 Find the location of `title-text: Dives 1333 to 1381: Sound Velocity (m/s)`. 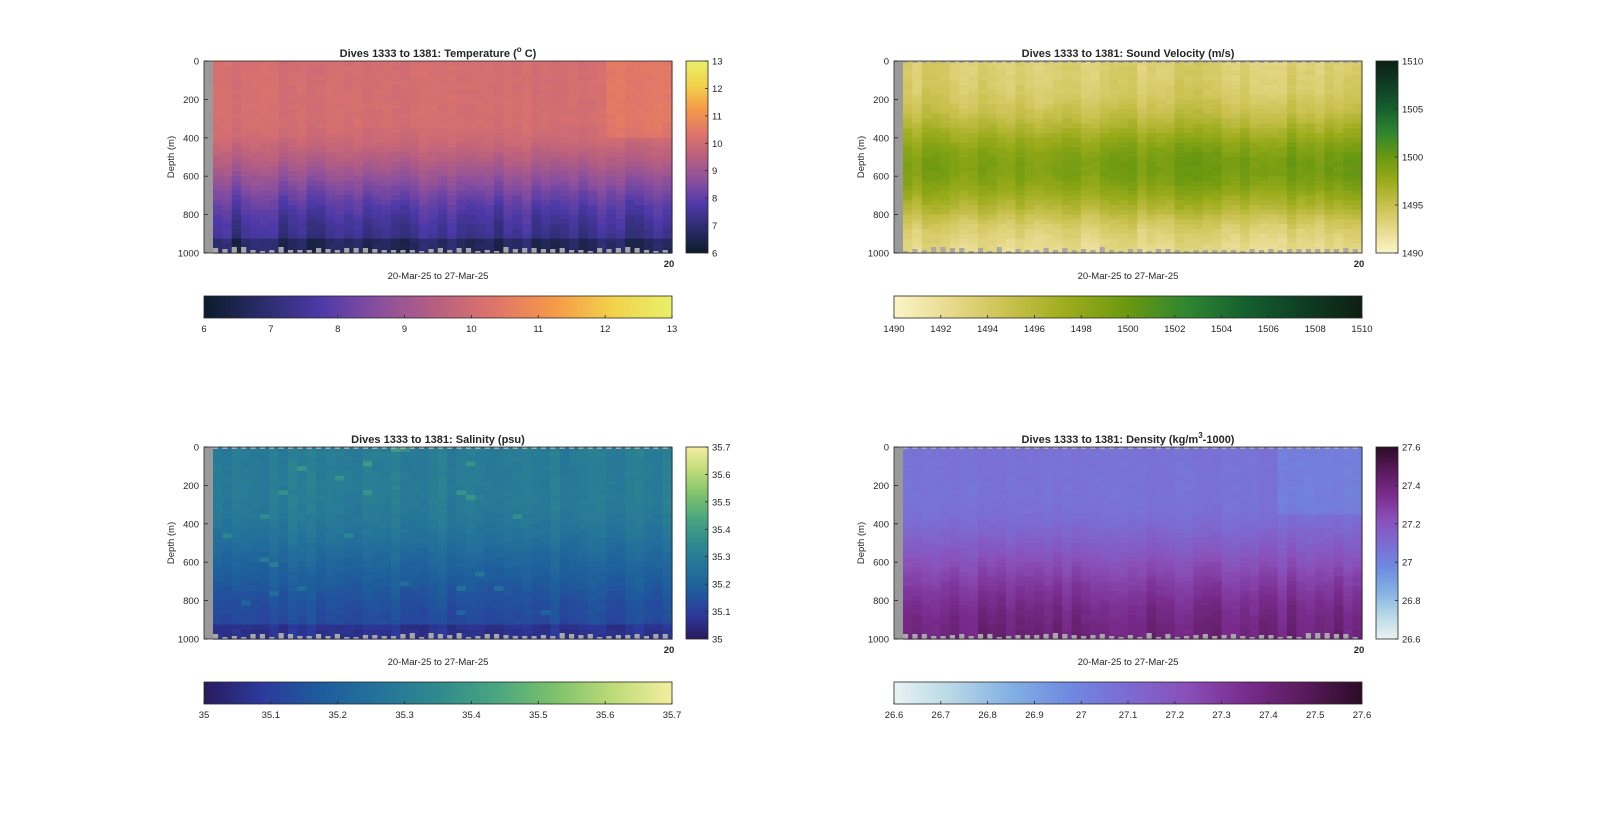

title-text: Dives 1333 to 1381: Sound Velocity (m/s) is located at coordinates (1128, 54).